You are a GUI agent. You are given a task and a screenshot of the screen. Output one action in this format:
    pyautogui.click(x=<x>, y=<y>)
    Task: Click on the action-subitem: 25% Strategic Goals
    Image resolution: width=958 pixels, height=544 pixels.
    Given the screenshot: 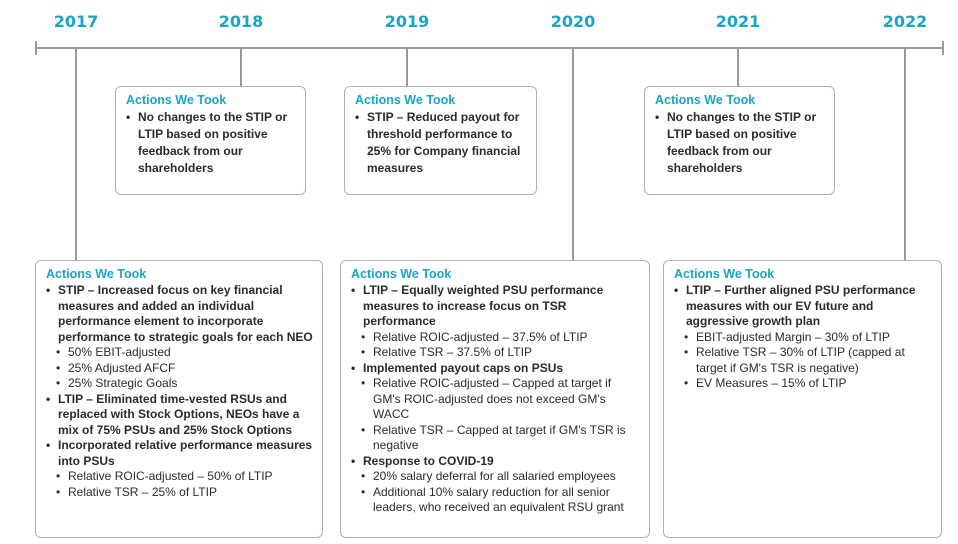 What is the action you would take?
    pyautogui.click(x=185, y=384)
    